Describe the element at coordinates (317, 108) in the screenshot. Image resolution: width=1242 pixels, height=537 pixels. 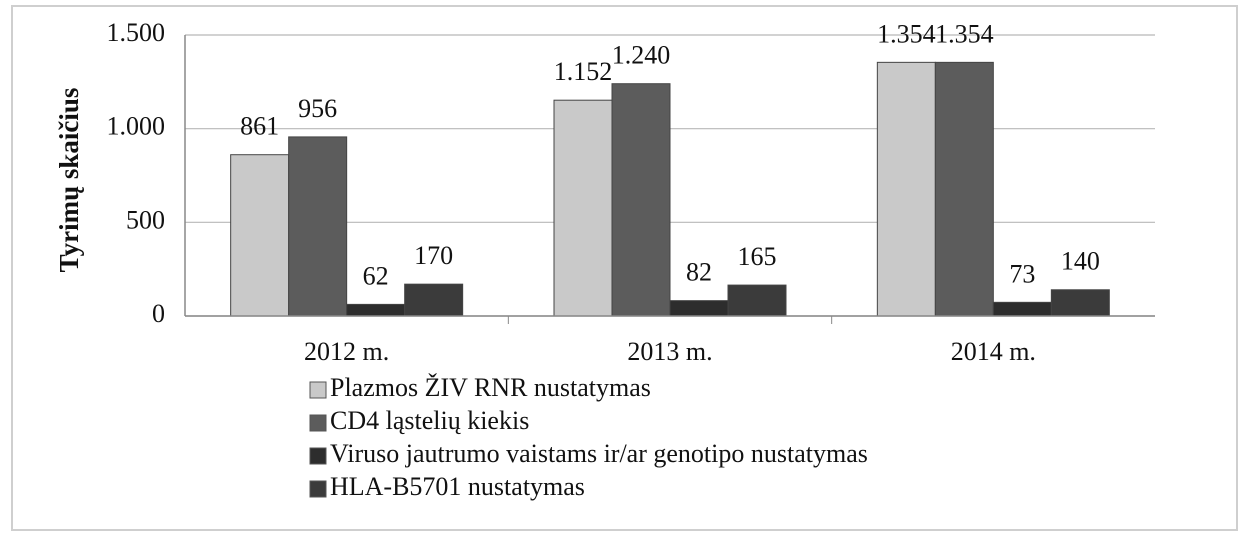
I see `data-label: 956` at that location.